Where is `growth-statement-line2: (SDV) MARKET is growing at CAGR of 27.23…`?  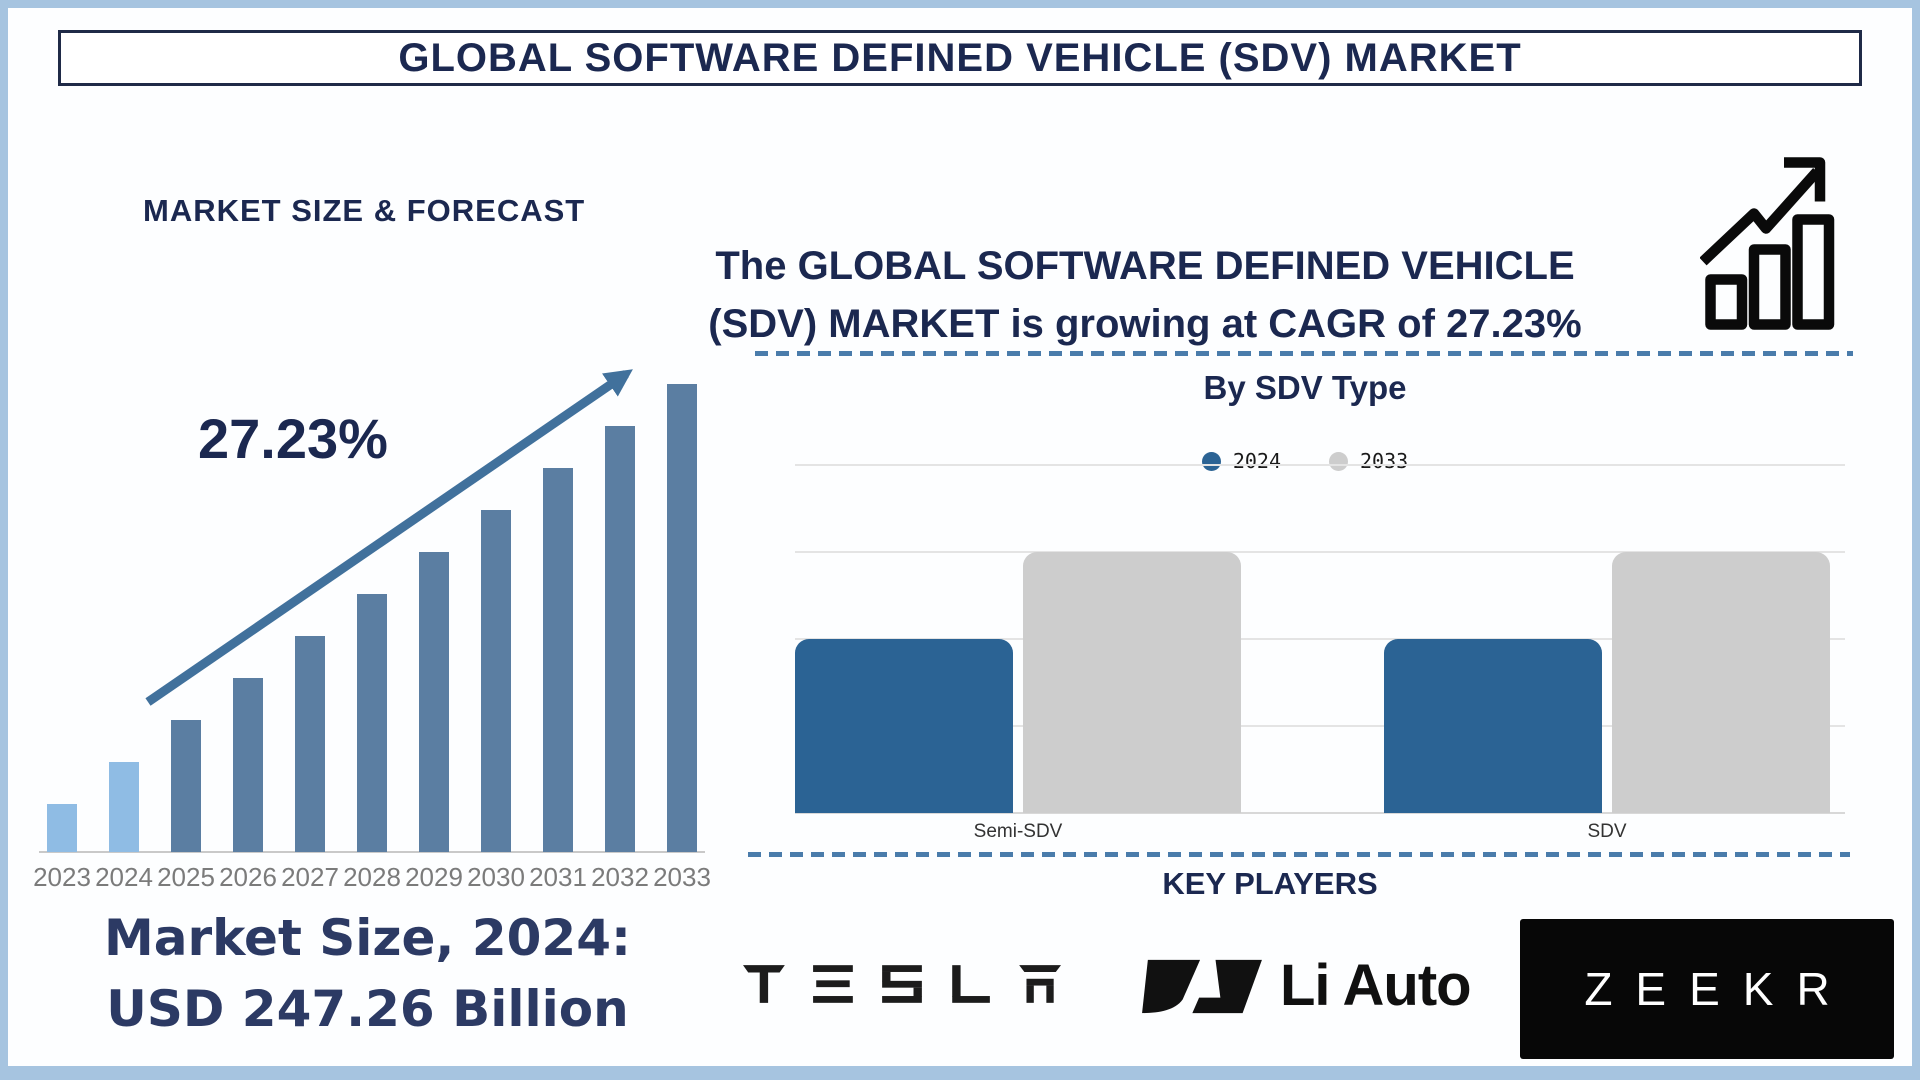
growth-statement-line2: (SDV) MARKET is growing at CAGR of 27.23… is located at coordinates (1145, 324).